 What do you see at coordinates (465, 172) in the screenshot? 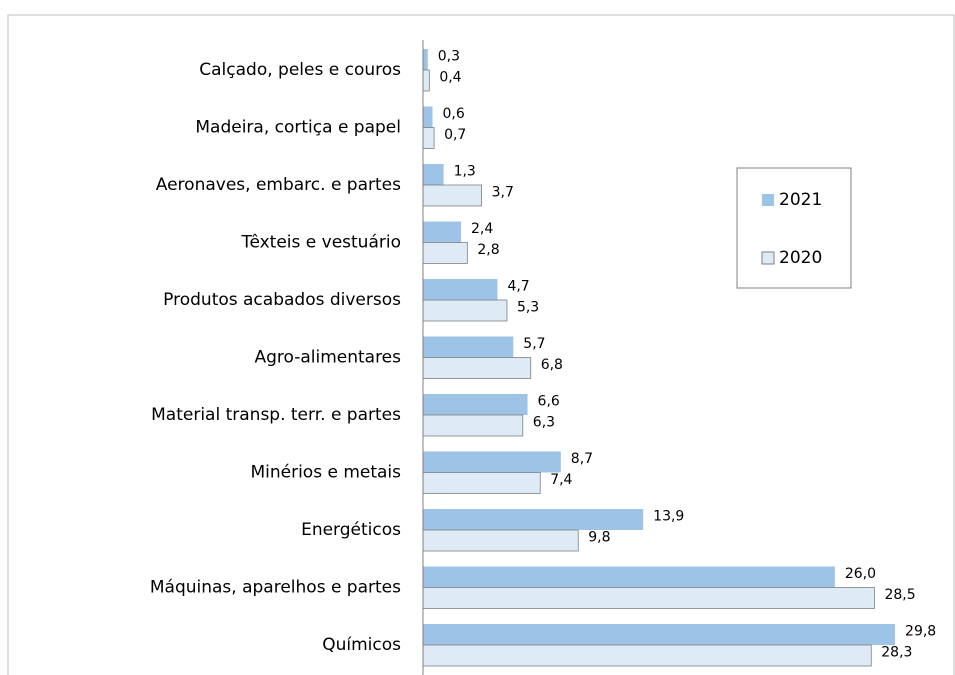
I see `value-label: 1,3` at bounding box center [465, 172].